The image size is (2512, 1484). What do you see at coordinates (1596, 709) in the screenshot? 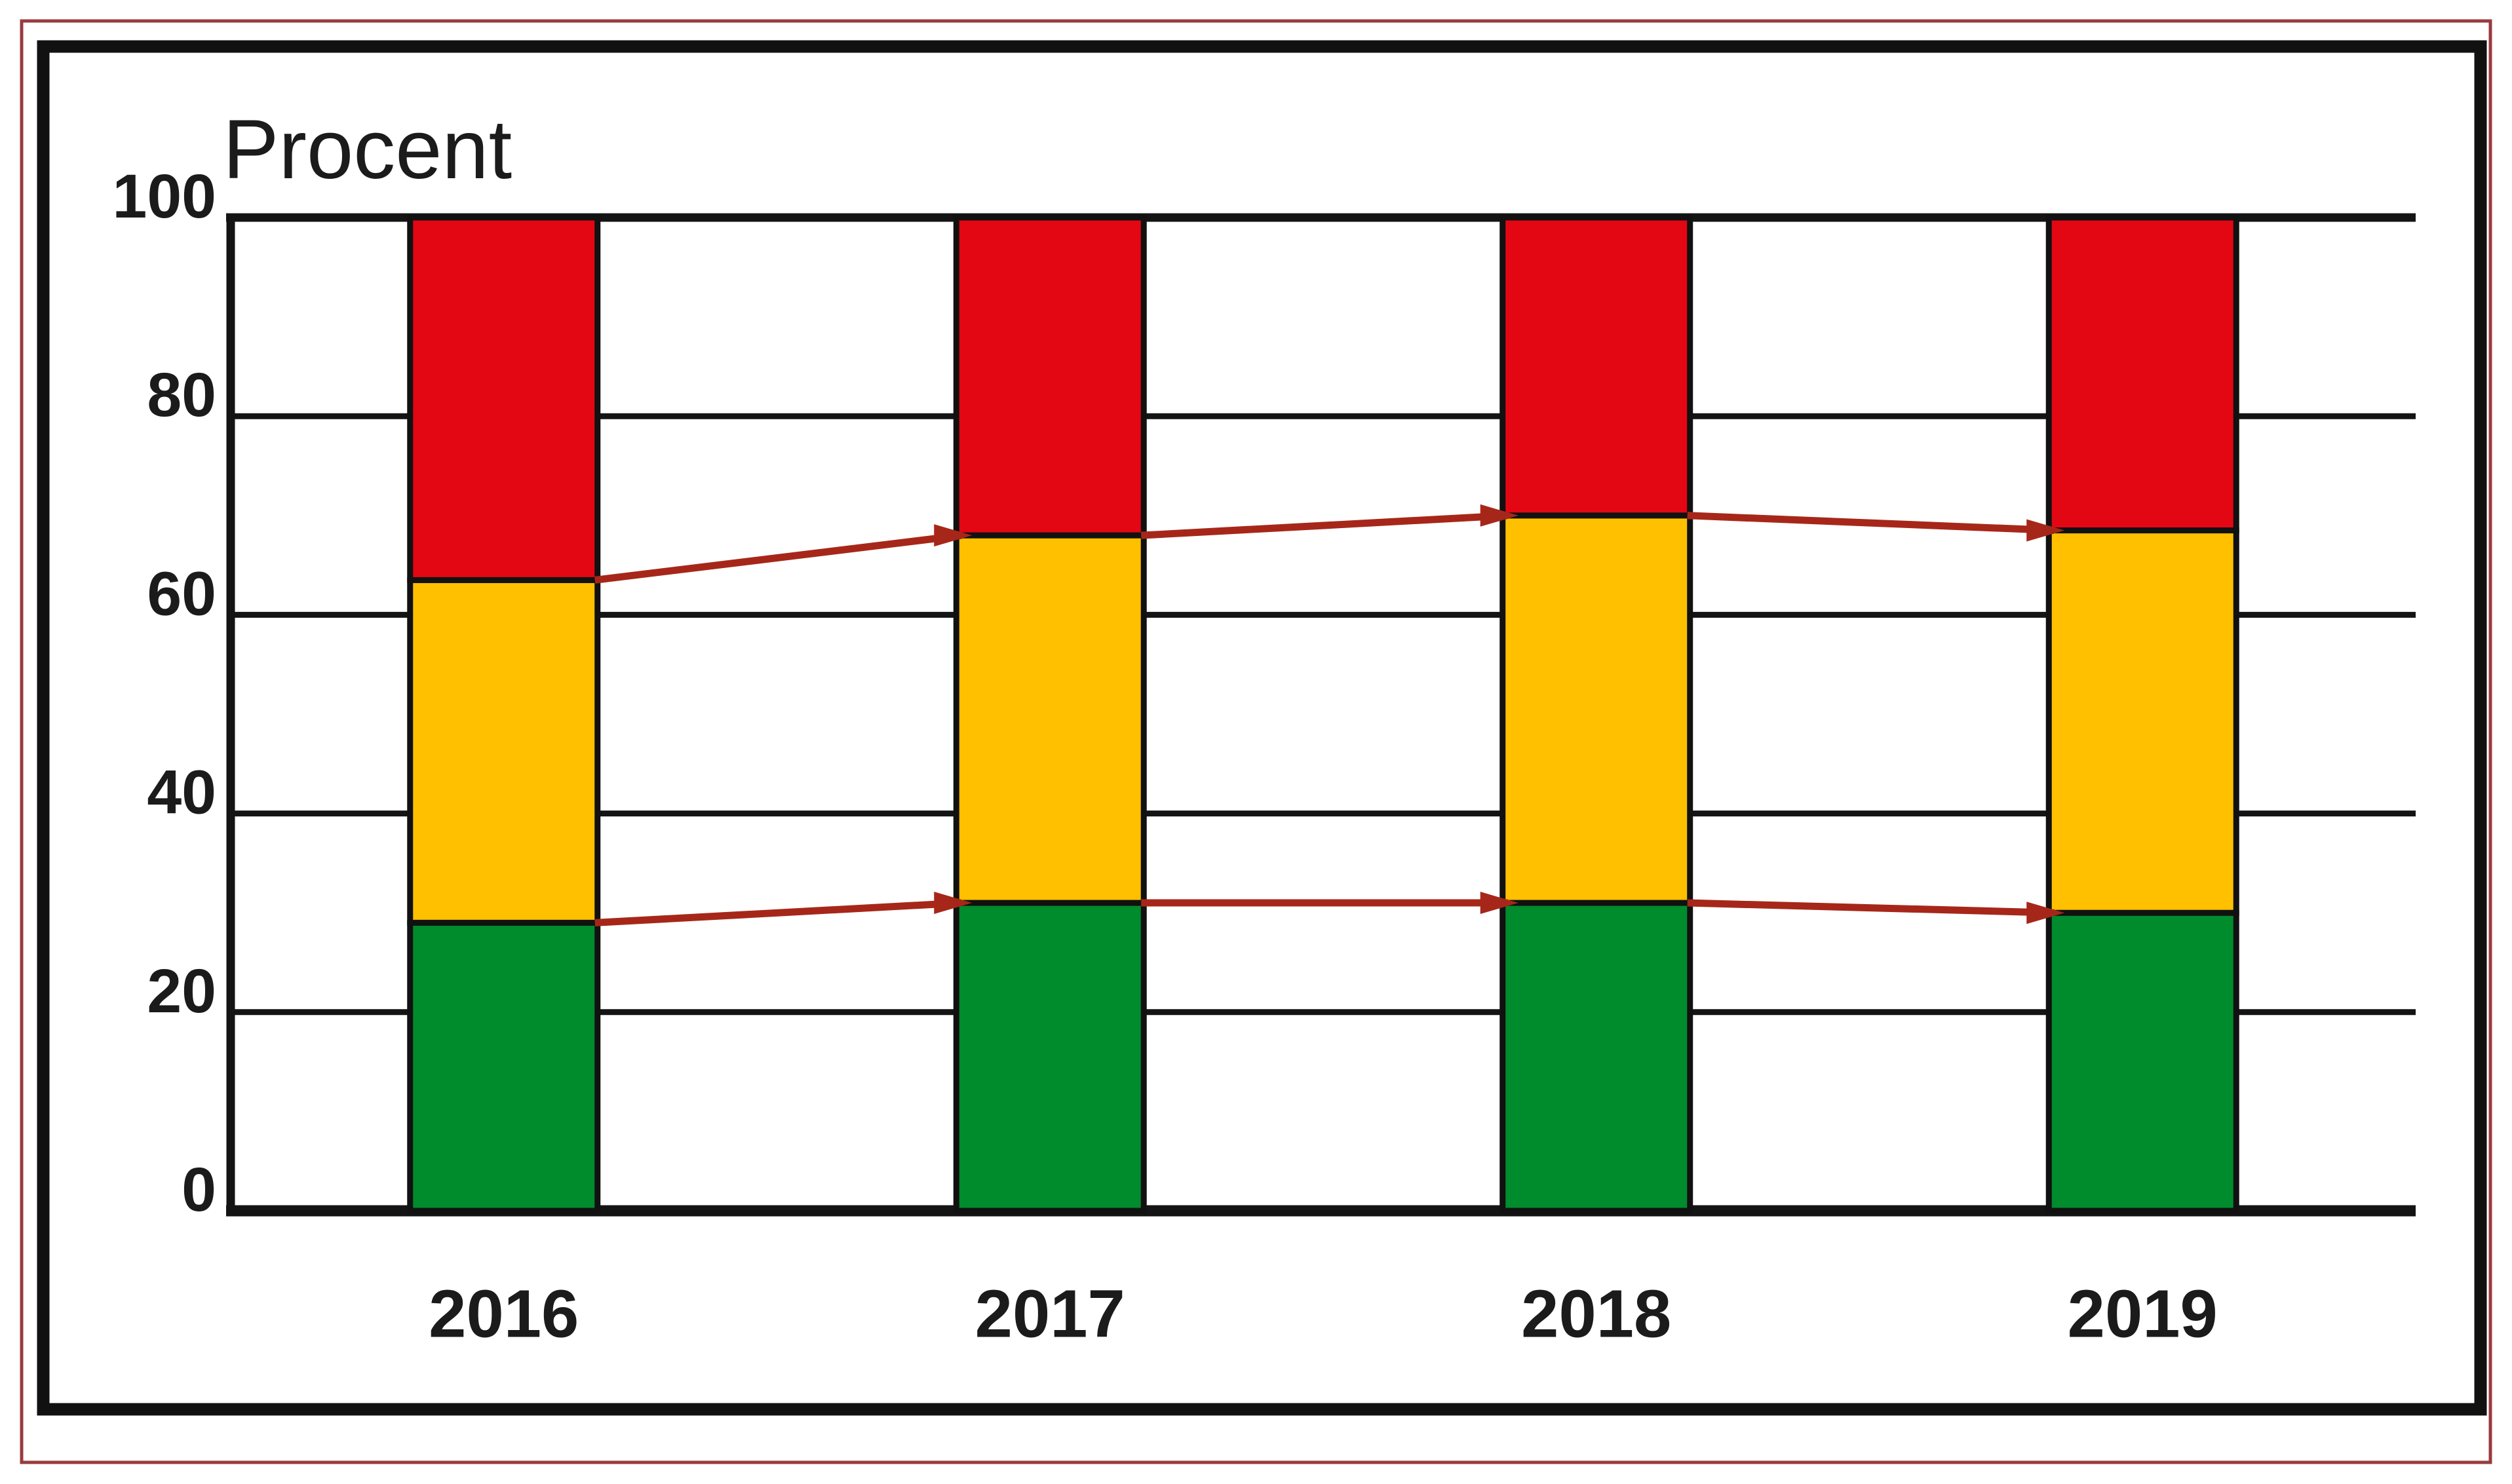
I see `bar-2018-yellow-middle-segment` at bounding box center [1596, 709].